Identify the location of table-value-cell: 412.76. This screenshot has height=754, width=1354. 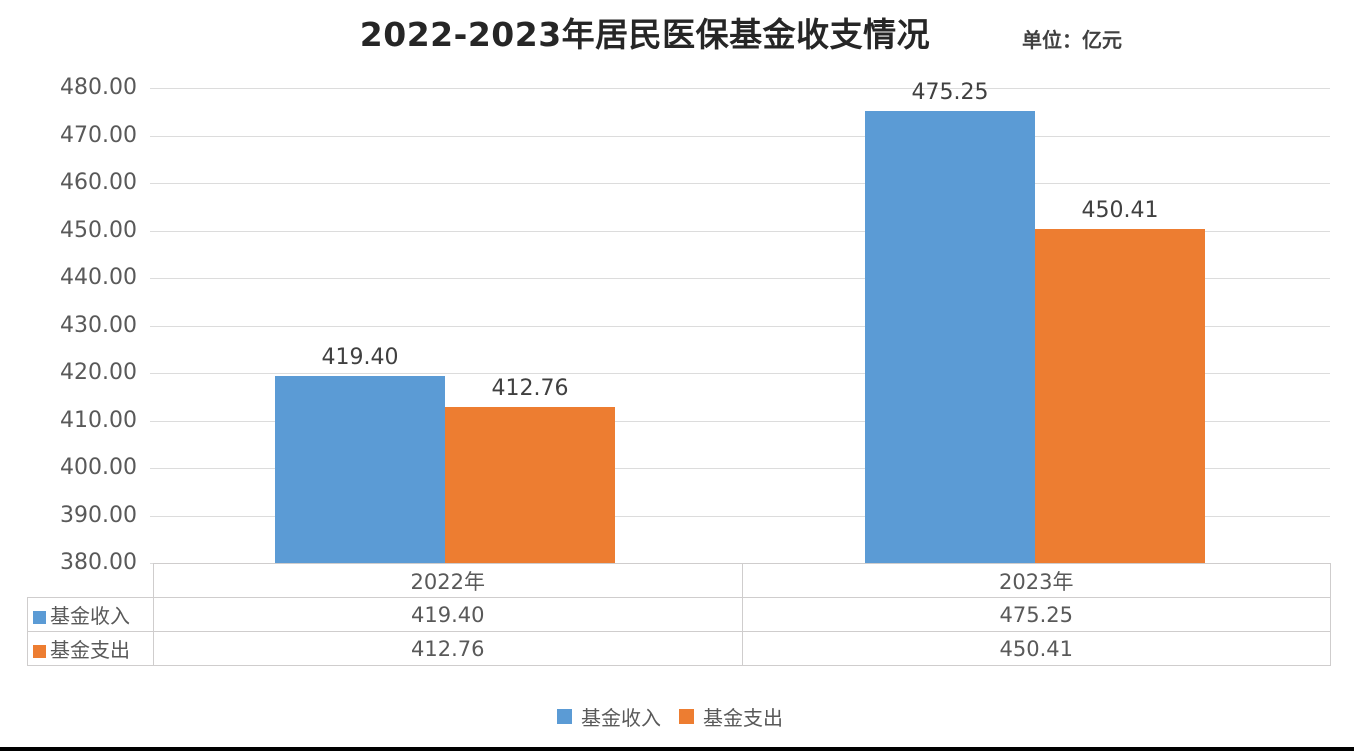
(448, 648).